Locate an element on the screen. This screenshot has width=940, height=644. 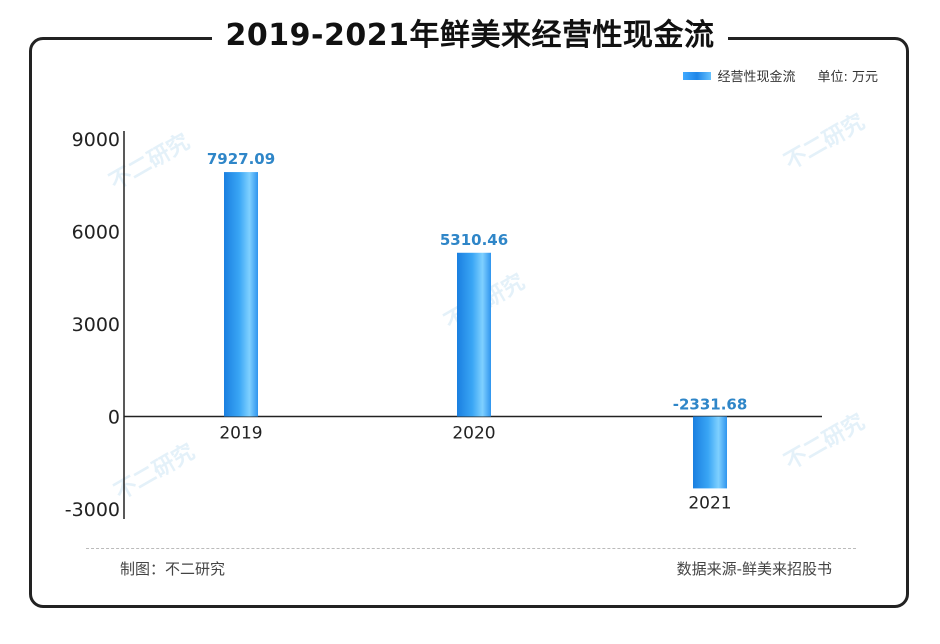
y-tick-label: 3000 is located at coordinates (96, 325).